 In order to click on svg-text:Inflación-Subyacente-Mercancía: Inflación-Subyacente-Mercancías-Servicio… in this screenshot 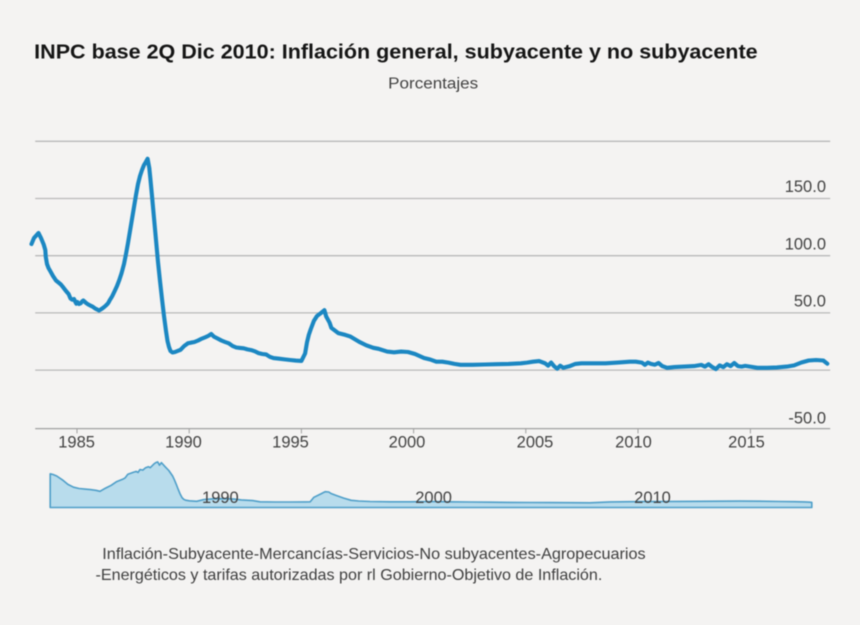, I will do `click(373, 554)`.